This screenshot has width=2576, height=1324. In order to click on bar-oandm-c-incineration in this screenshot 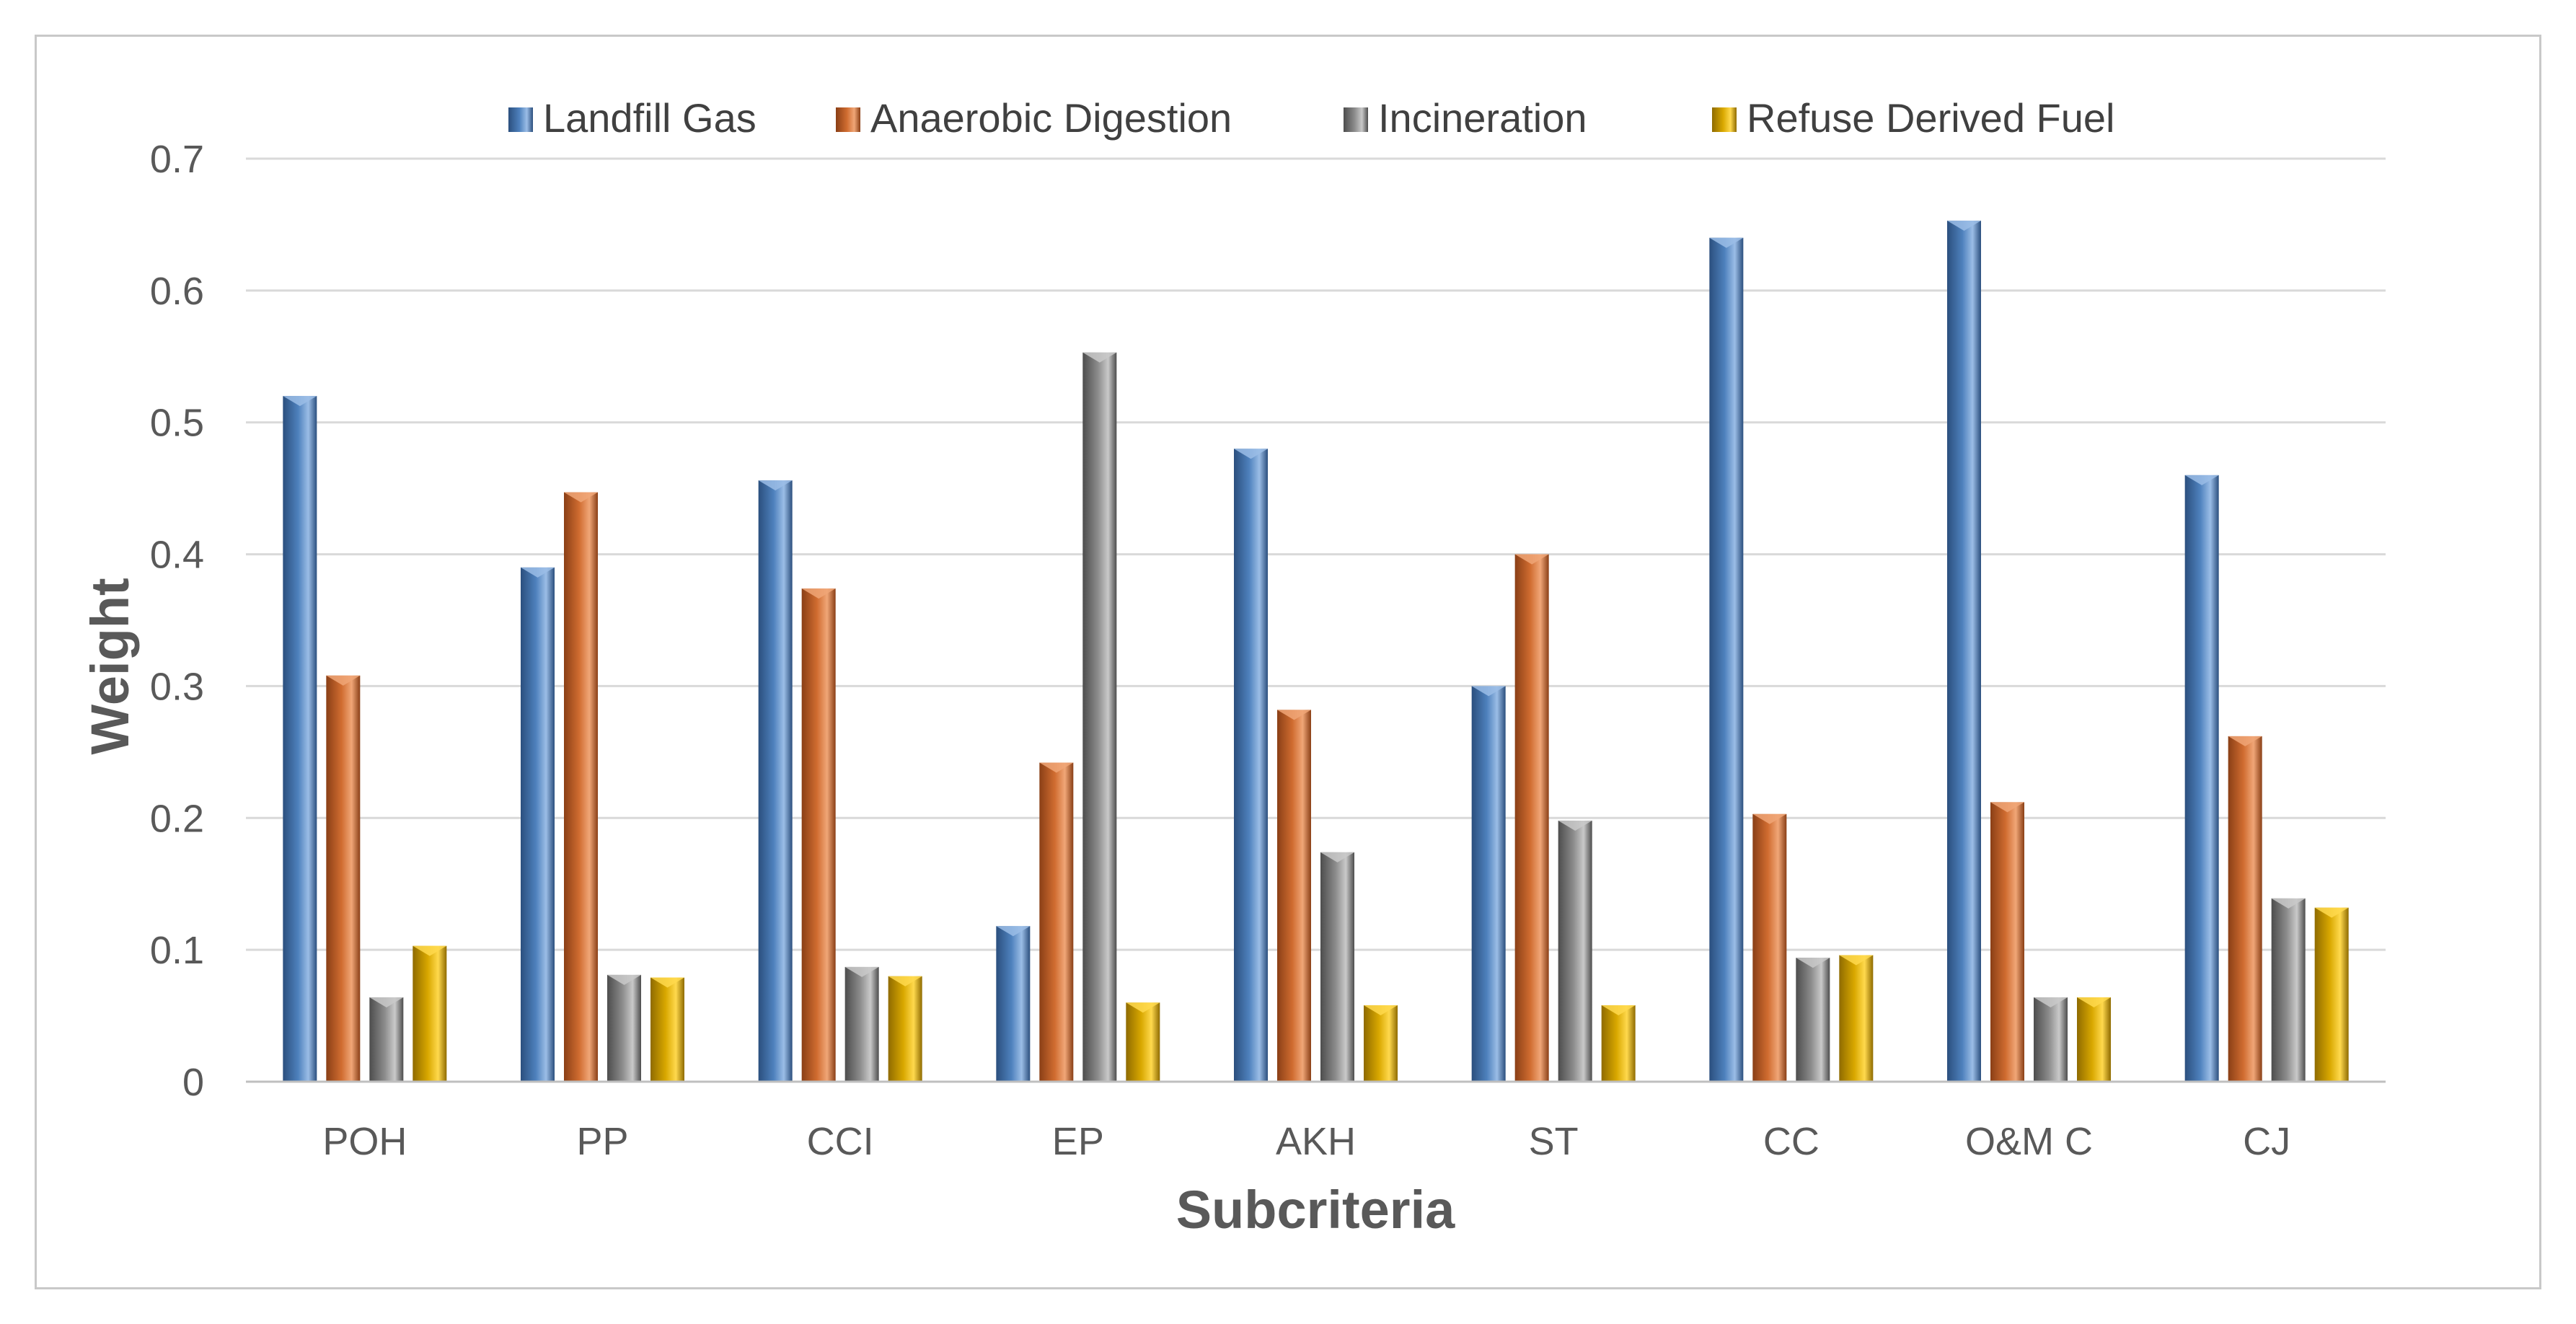, I will do `click(2051, 1039)`.